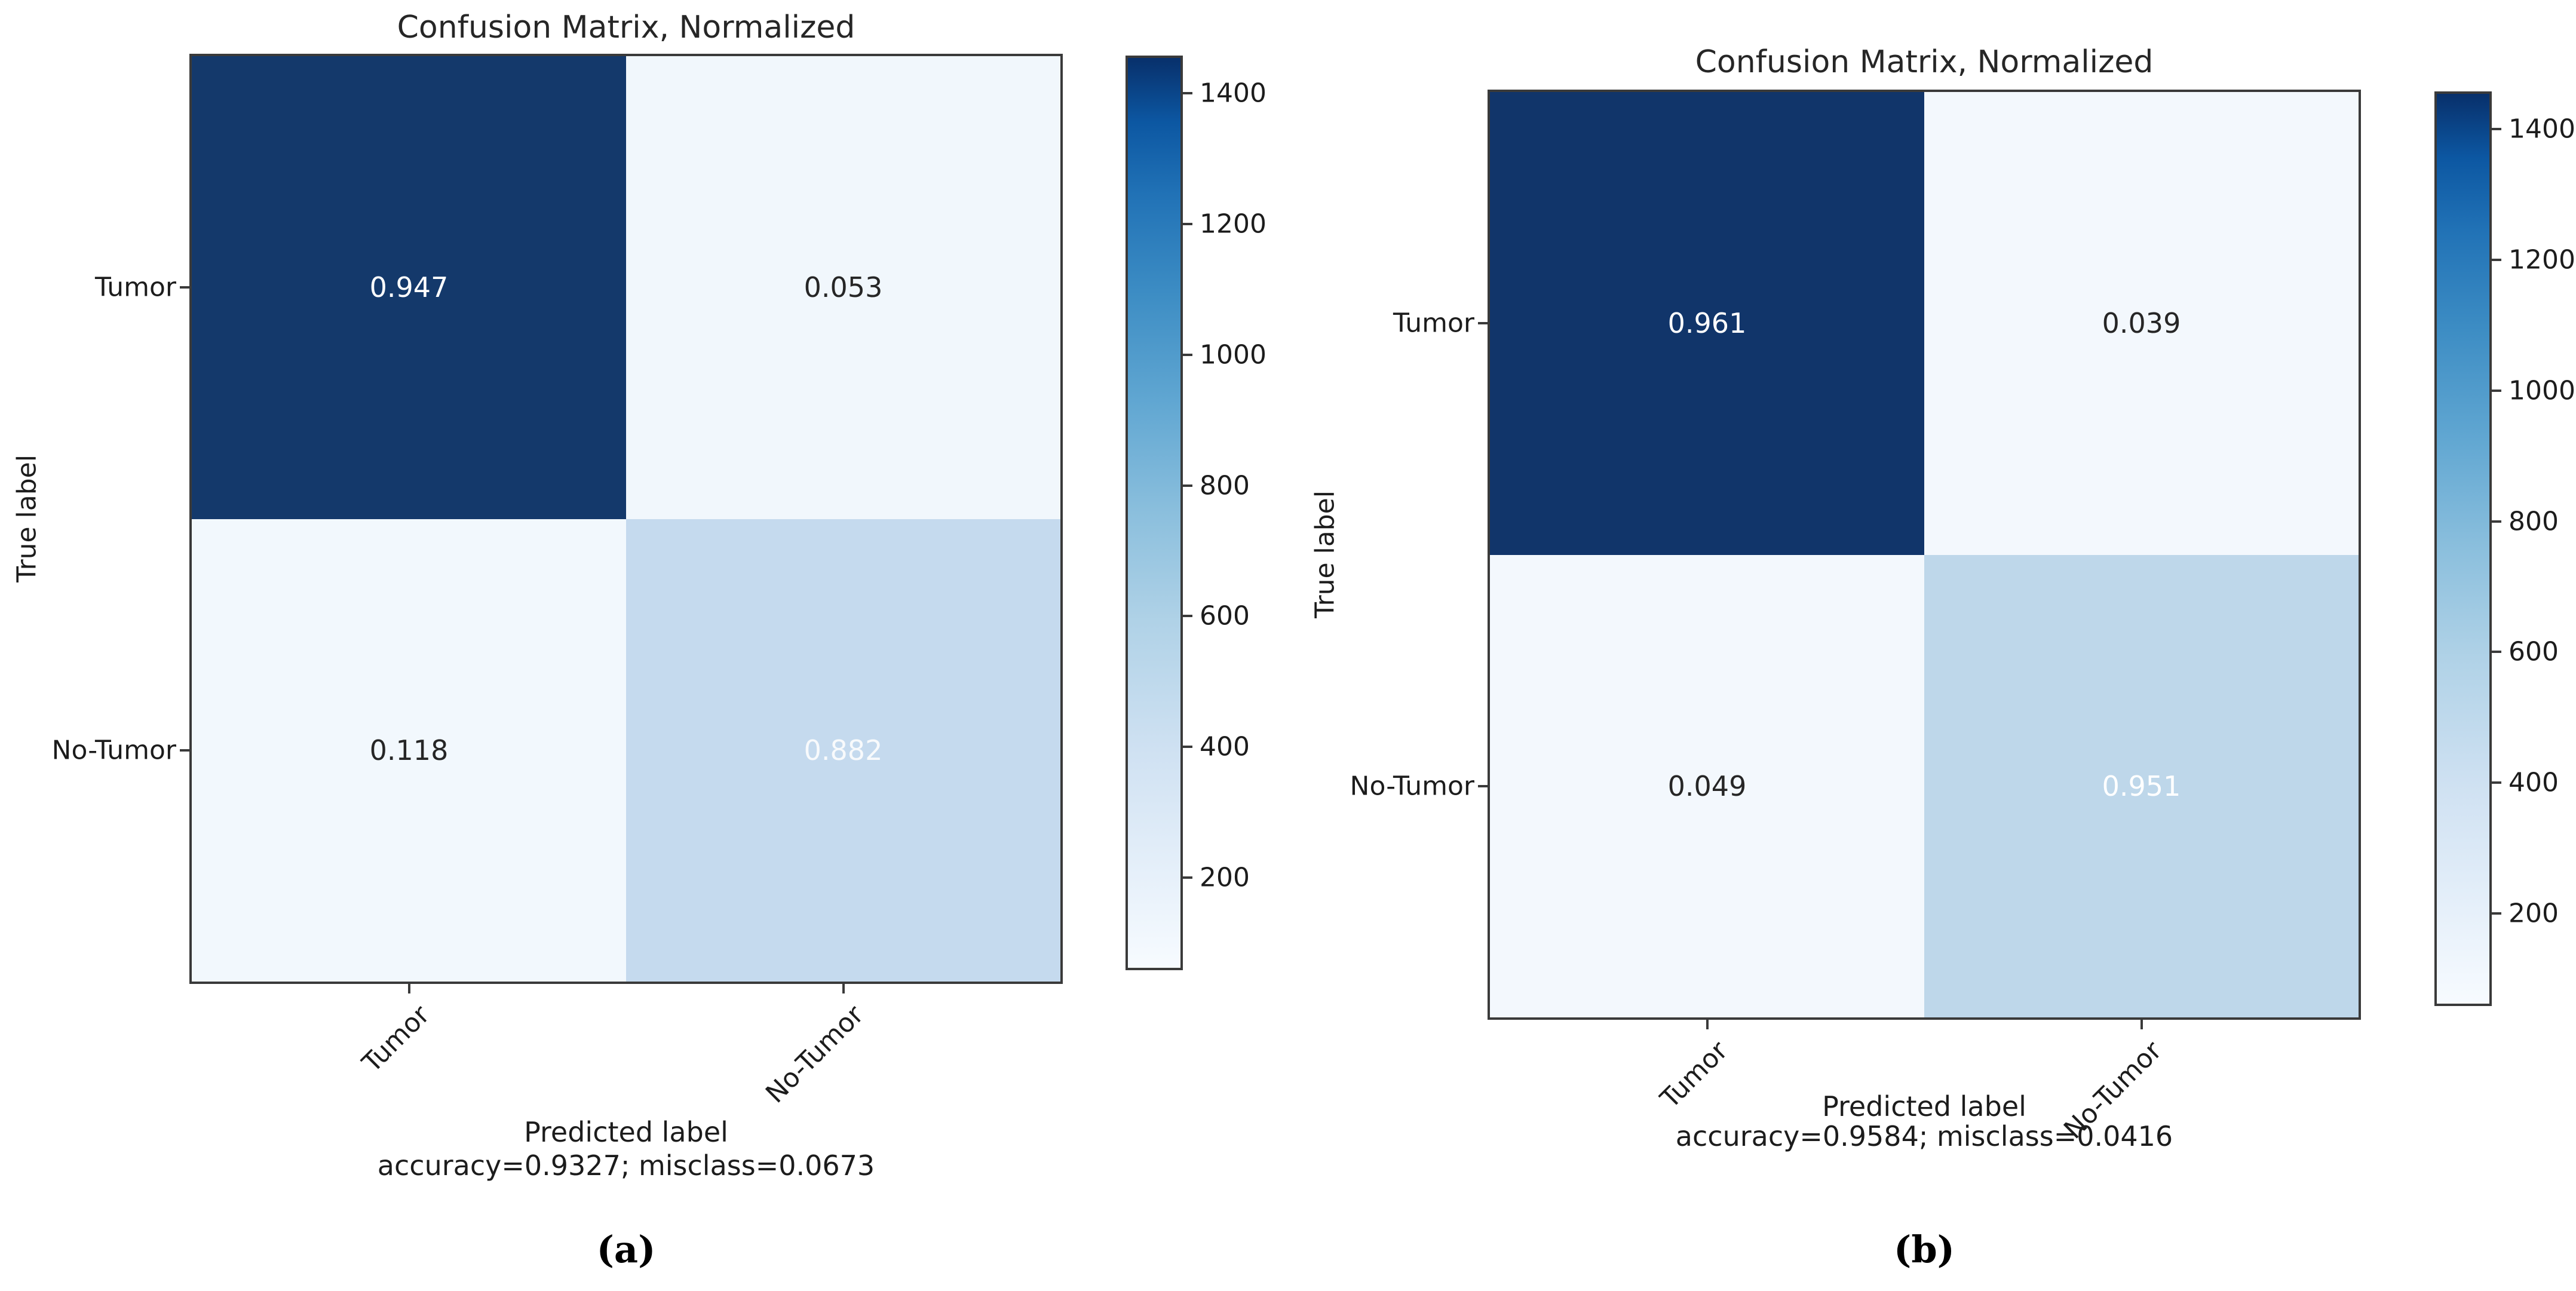  What do you see at coordinates (815, 1054) in the screenshot?
I see `x-tick-label: No-Tumor` at bounding box center [815, 1054].